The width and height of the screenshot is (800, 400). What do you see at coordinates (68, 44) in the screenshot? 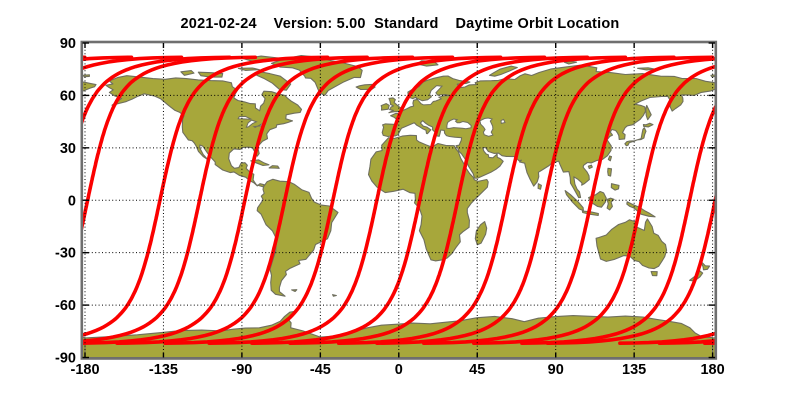
I see `y-tick-label-90: 90` at bounding box center [68, 44].